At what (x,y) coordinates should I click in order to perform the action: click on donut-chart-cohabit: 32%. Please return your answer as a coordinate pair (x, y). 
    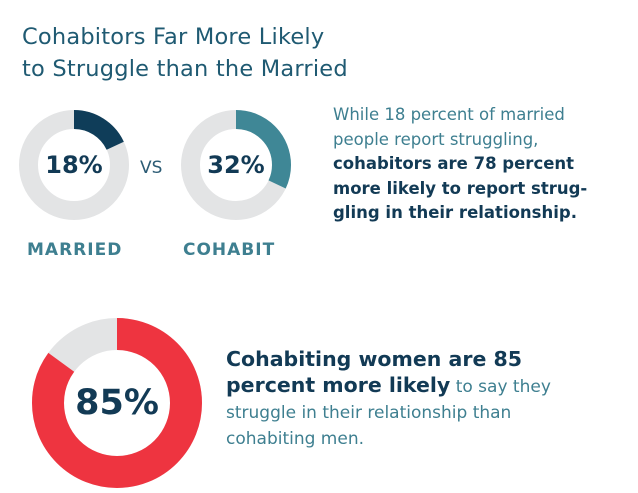
    Looking at the image, I should click on (236, 165).